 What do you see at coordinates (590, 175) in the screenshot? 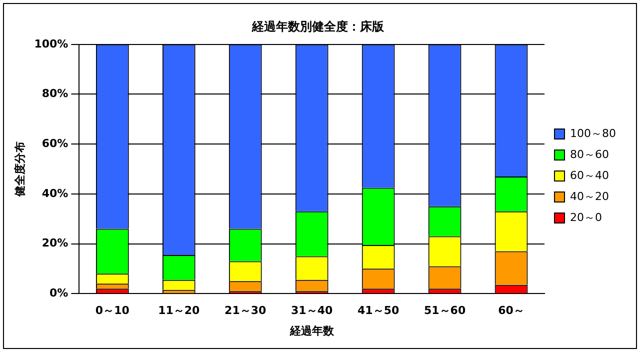
I see `legend-label: 60～40` at bounding box center [590, 175].